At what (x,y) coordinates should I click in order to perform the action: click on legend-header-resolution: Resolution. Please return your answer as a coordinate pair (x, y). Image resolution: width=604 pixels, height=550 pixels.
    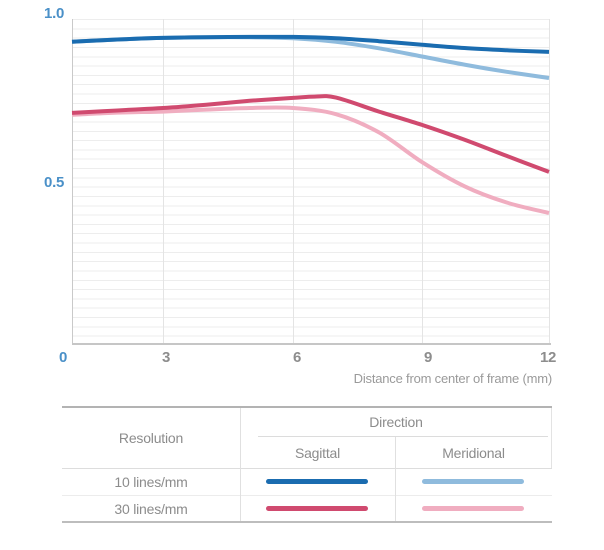
    Looking at the image, I should click on (151, 438).